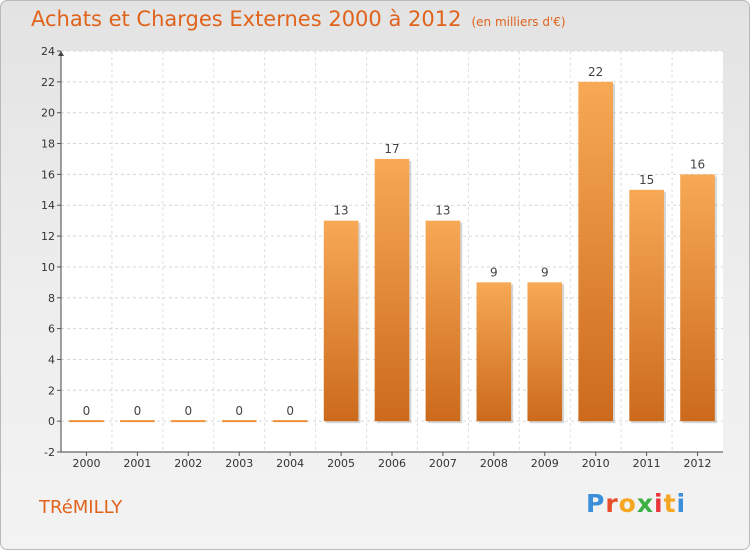 The height and width of the screenshot is (550, 750). Describe the element at coordinates (645, 503) in the screenshot. I see `logo-letter: x` at that location.